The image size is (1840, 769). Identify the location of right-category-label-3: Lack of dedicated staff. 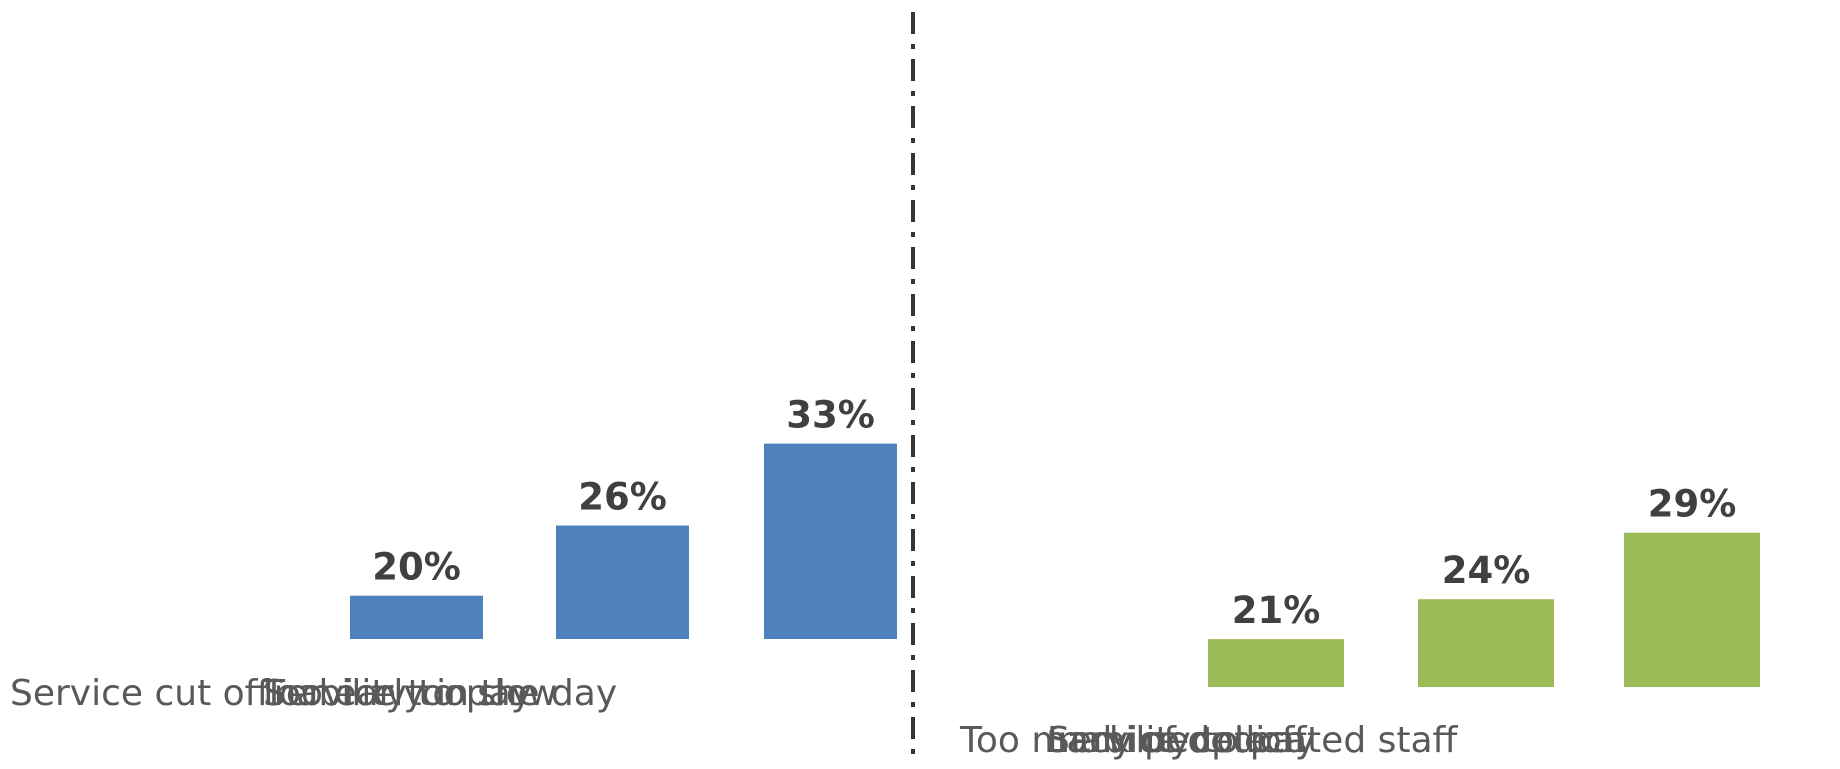
(1253, 740).